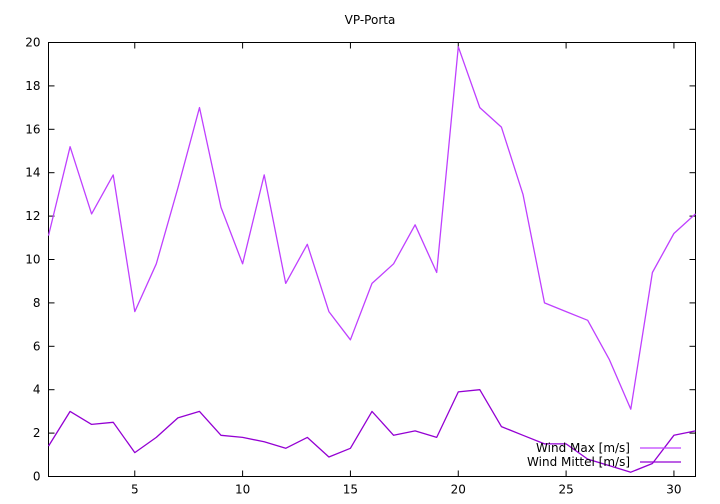 Image resolution: width=720 pixels, height=504 pixels. Describe the element at coordinates (578, 462) in the screenshot. I see `legend-label: Wind Mittel [m/s]` at that location.